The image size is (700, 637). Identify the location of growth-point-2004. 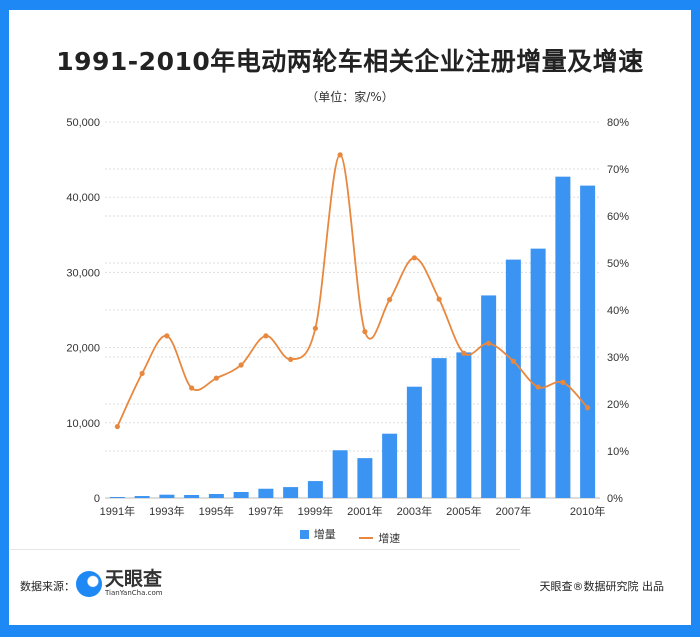
(439, 299).